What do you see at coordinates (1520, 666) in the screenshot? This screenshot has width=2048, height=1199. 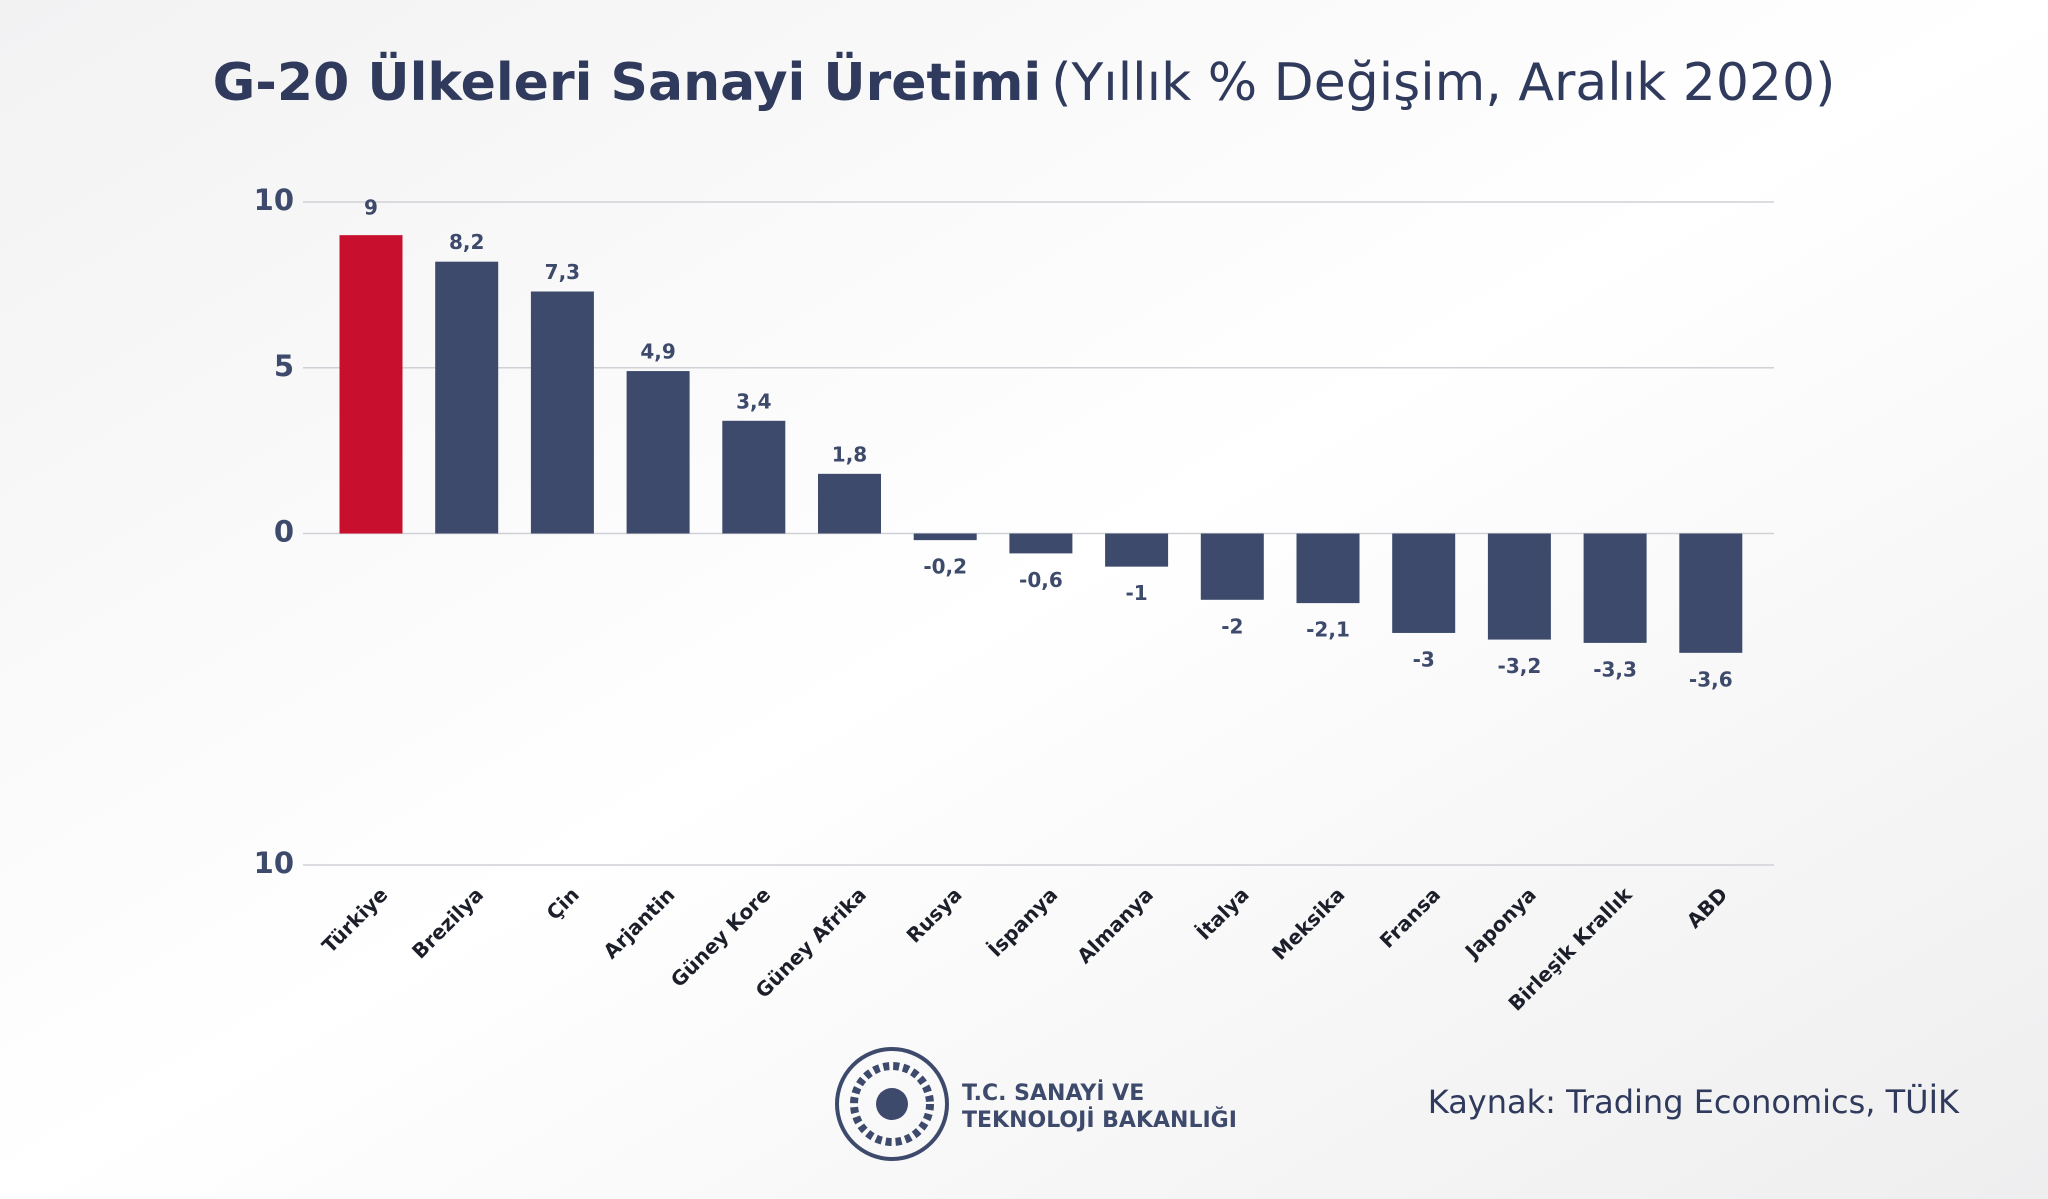 I see `value-label: -3,2` at bounding box center [1520, 666].